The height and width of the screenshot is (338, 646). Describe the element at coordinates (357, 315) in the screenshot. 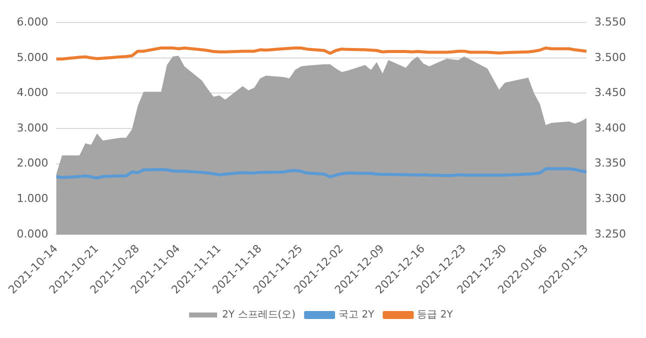

I see `legend-label: 국고 2Y` at that location.